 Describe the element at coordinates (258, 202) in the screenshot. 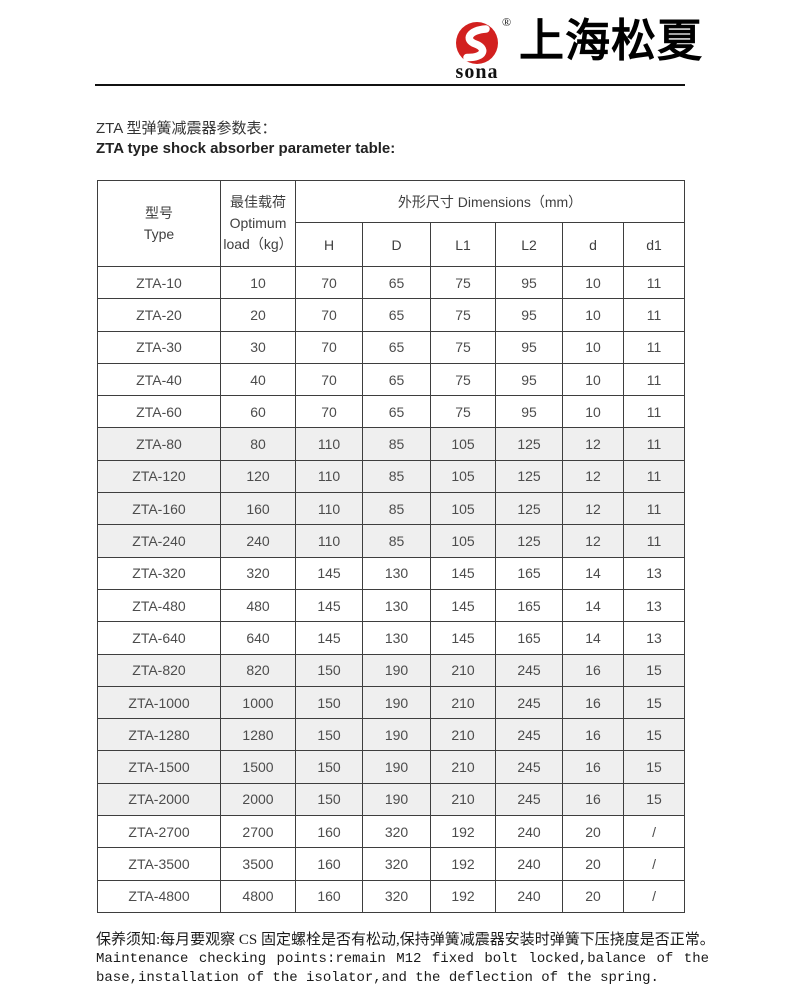

I see `col-header-load-line1: 最佳载荷` at that location.